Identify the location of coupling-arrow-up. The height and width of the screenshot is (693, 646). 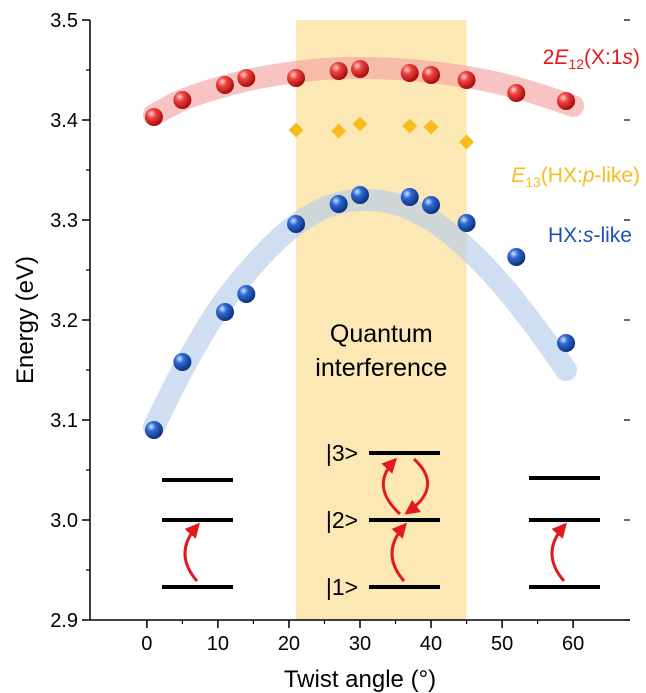
(391, 486).